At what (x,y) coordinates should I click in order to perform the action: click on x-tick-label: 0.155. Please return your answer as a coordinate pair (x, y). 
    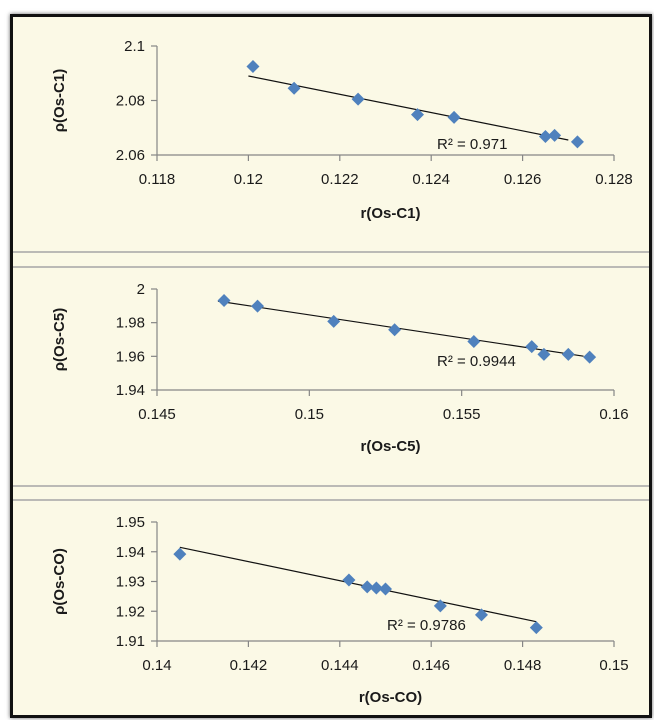
    Looking at the image, I should click on (462, 414).